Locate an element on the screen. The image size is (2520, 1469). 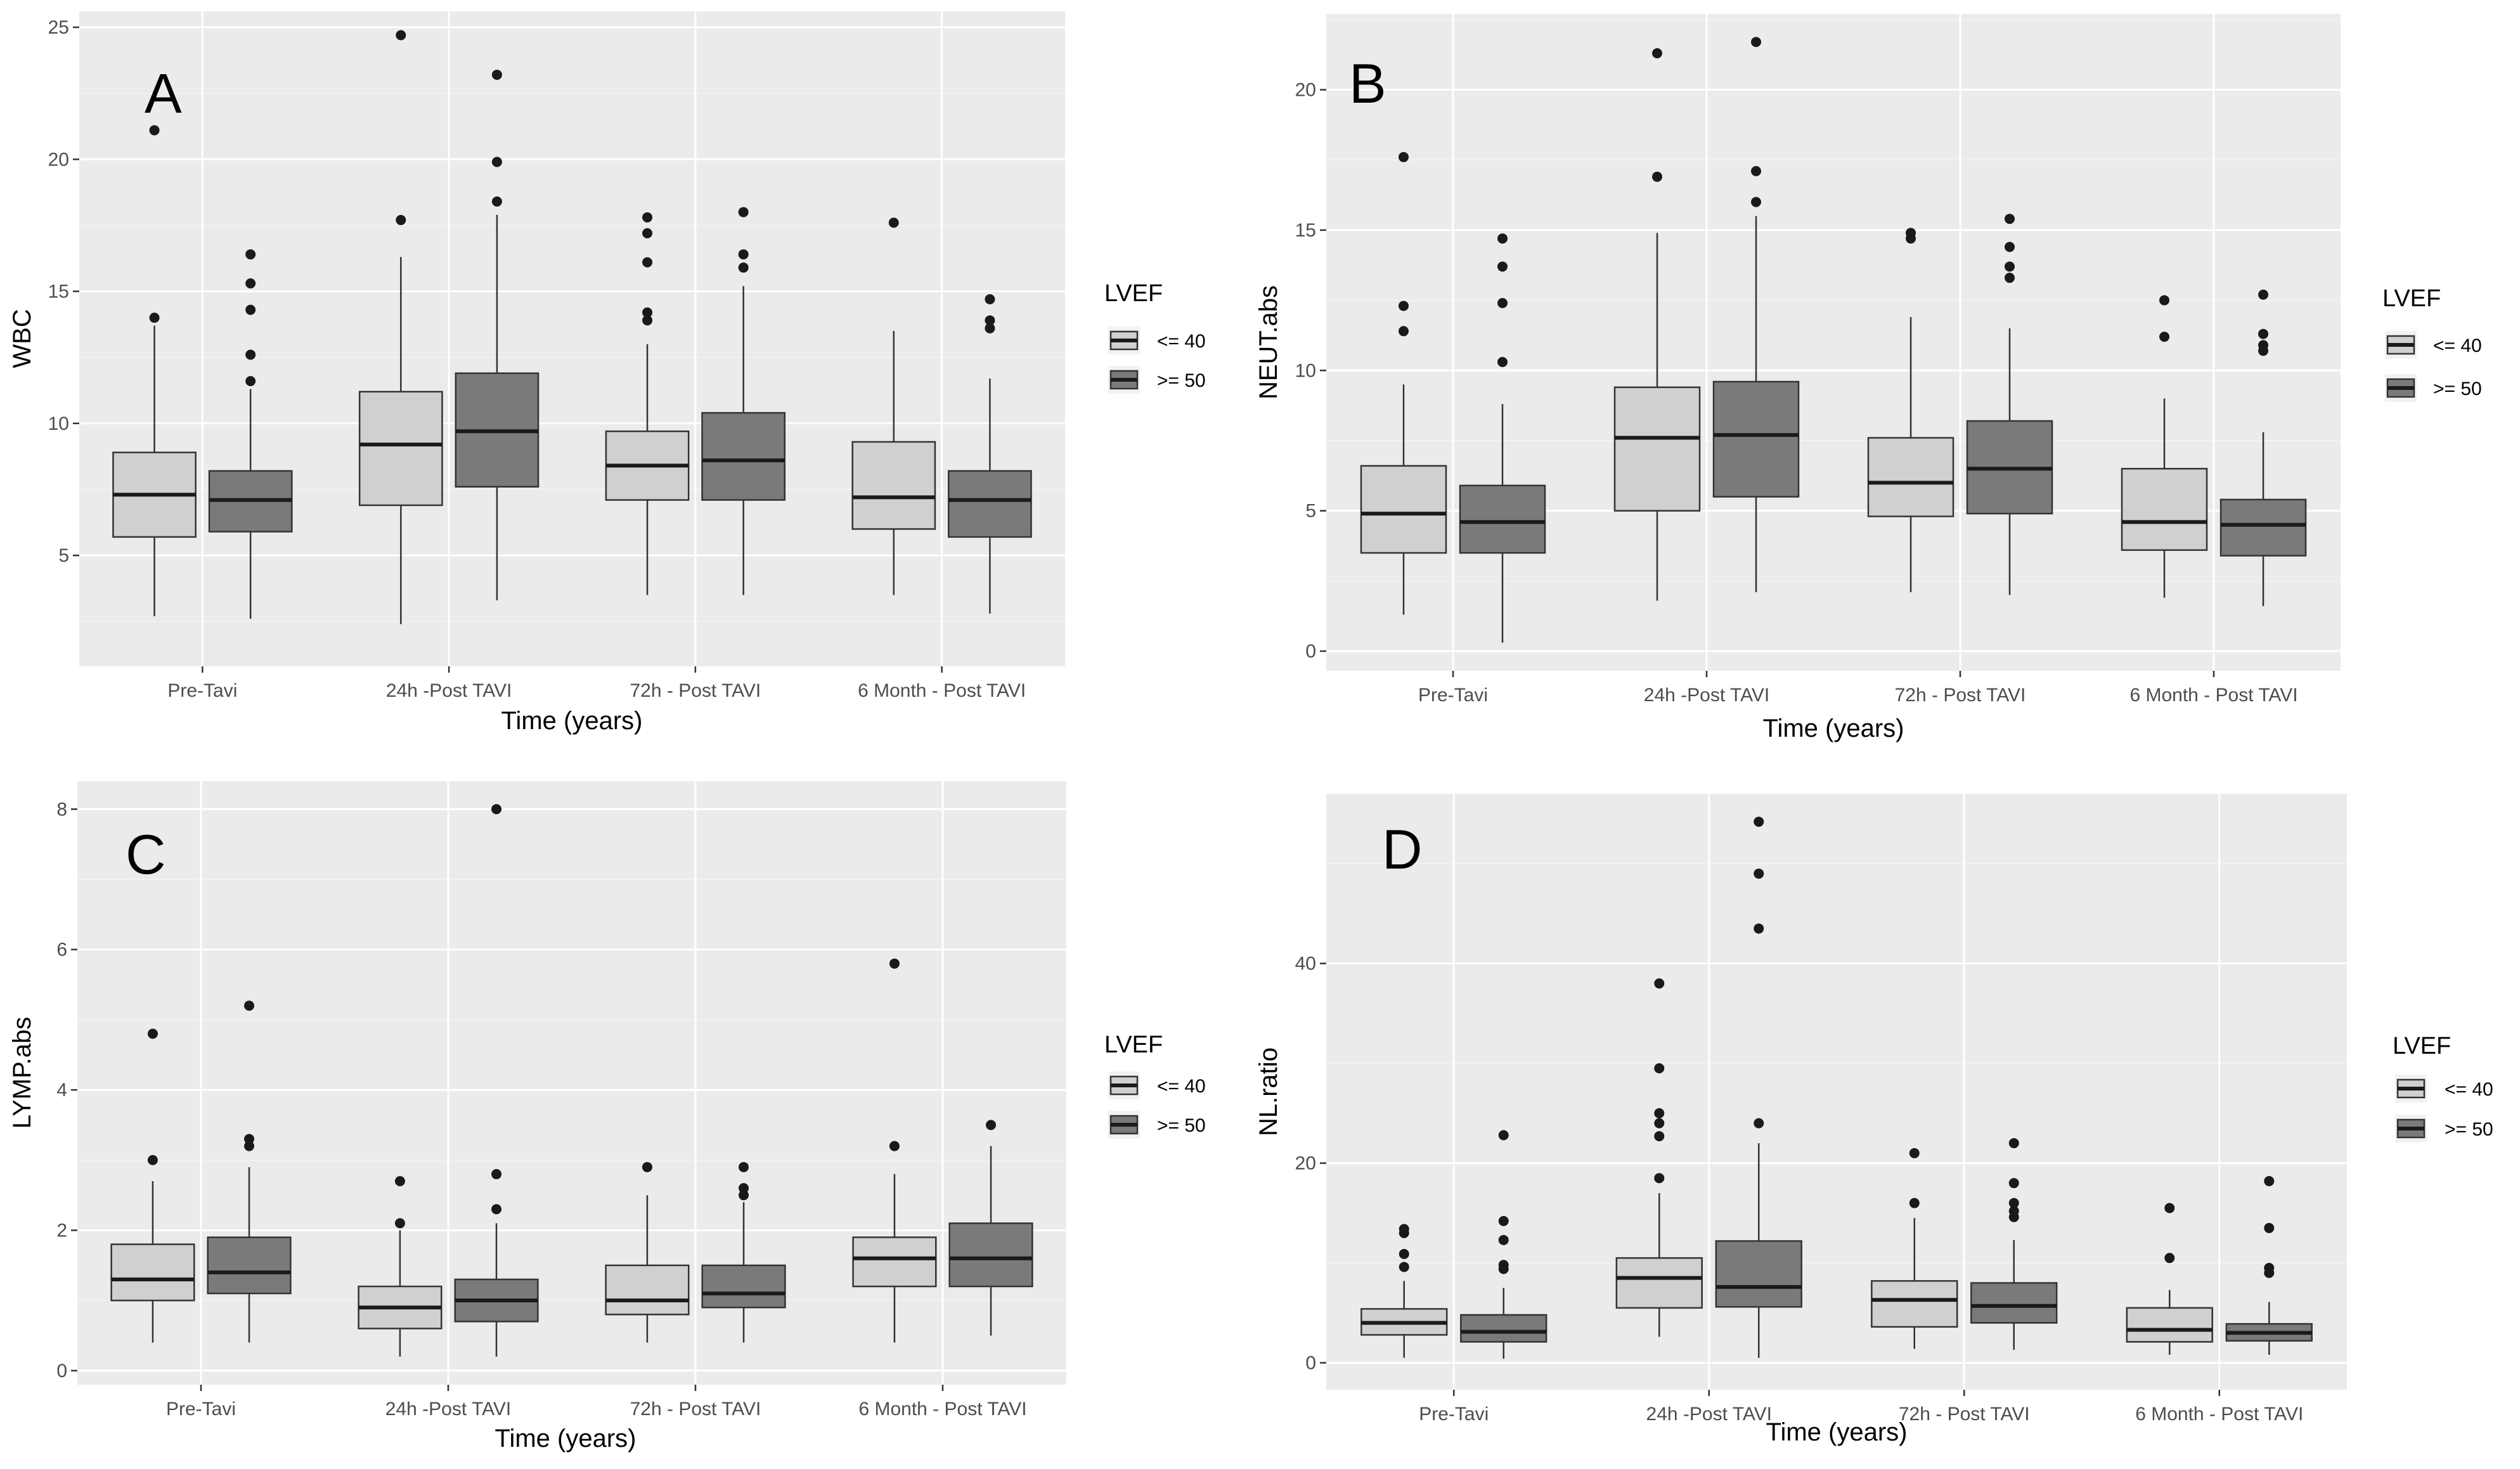
y-tick-label-b: 20 is located at coordinates (1305, 90).